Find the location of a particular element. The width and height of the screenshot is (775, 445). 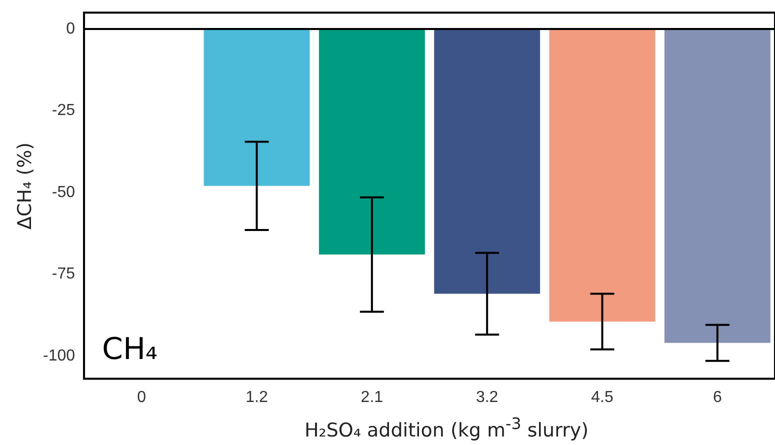

x-tick-label: 2.1 is located at coordinates (372, 397).